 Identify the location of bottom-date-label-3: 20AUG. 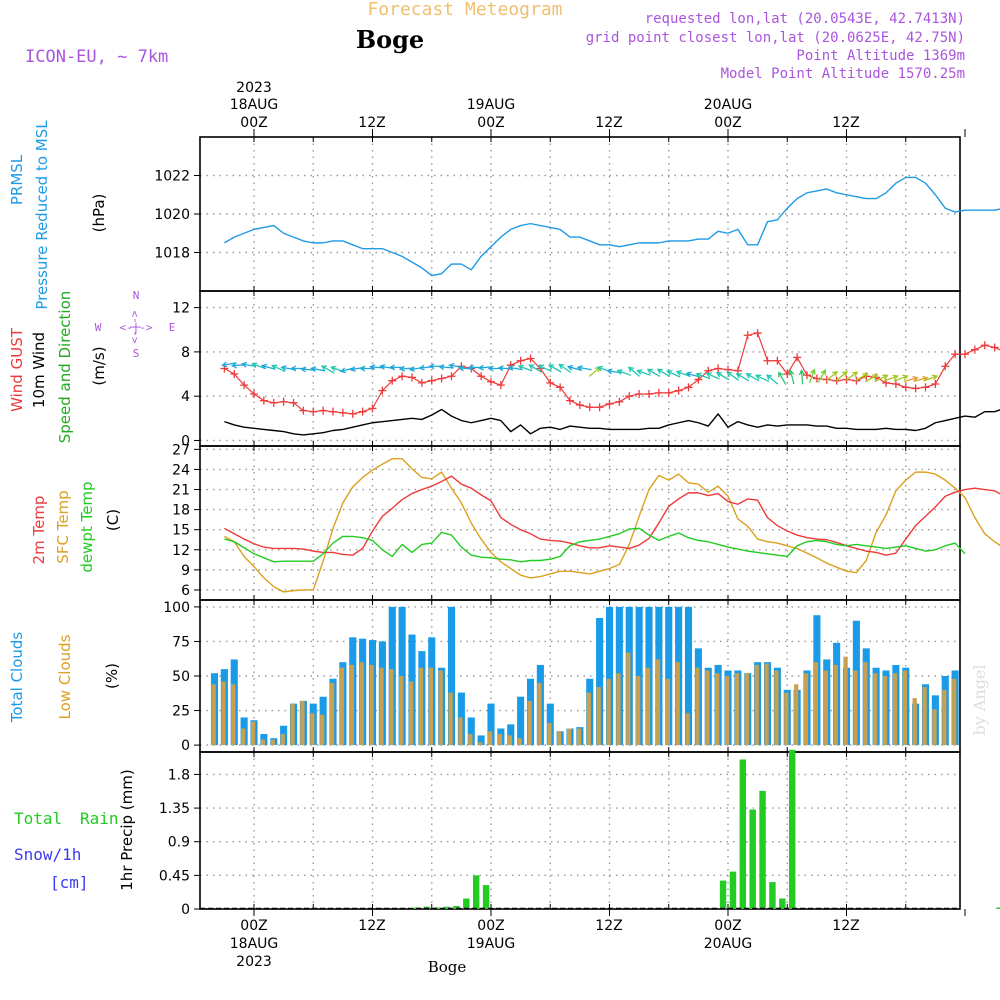
(728, 944).